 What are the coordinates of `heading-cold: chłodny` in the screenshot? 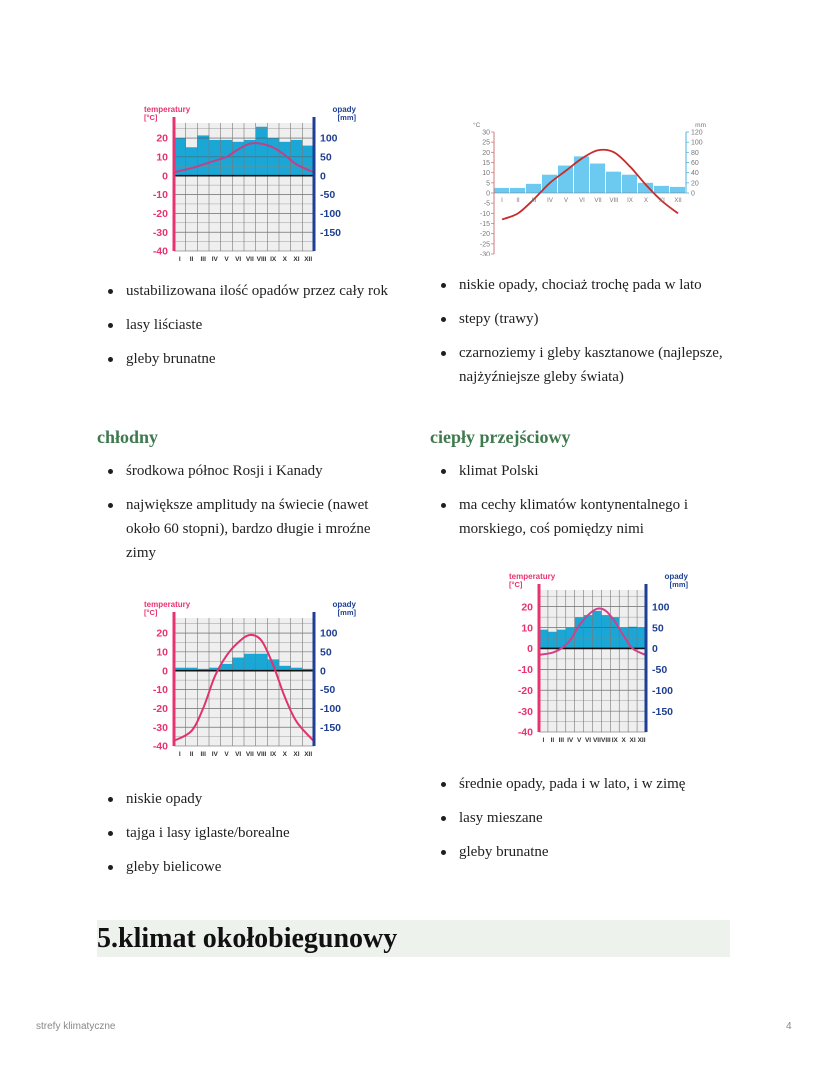 It's located at (128, 437).